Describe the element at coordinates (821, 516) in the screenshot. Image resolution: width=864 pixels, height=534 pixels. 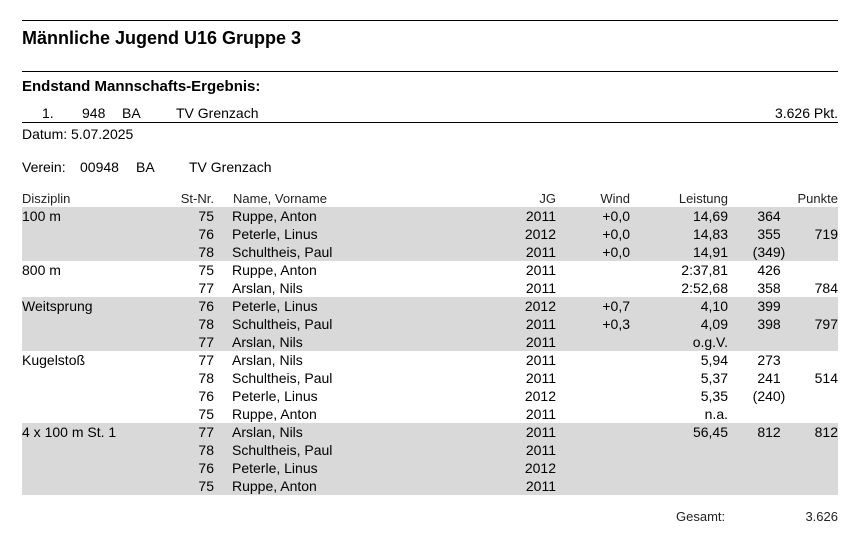
I see `total-value: 3.626` at that location.